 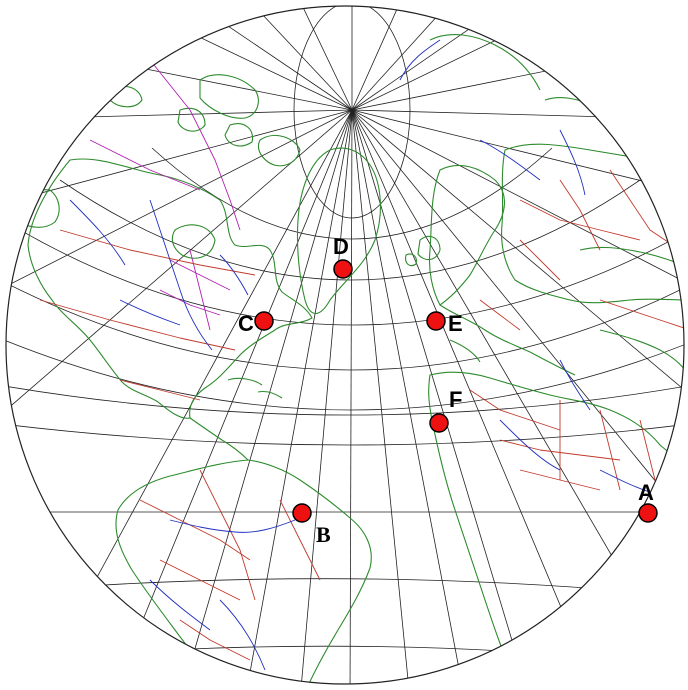 What do you see at coordinates (439, 423) in the screenshot?
I see `marker-F-dot` at bounding box center [439, 423].